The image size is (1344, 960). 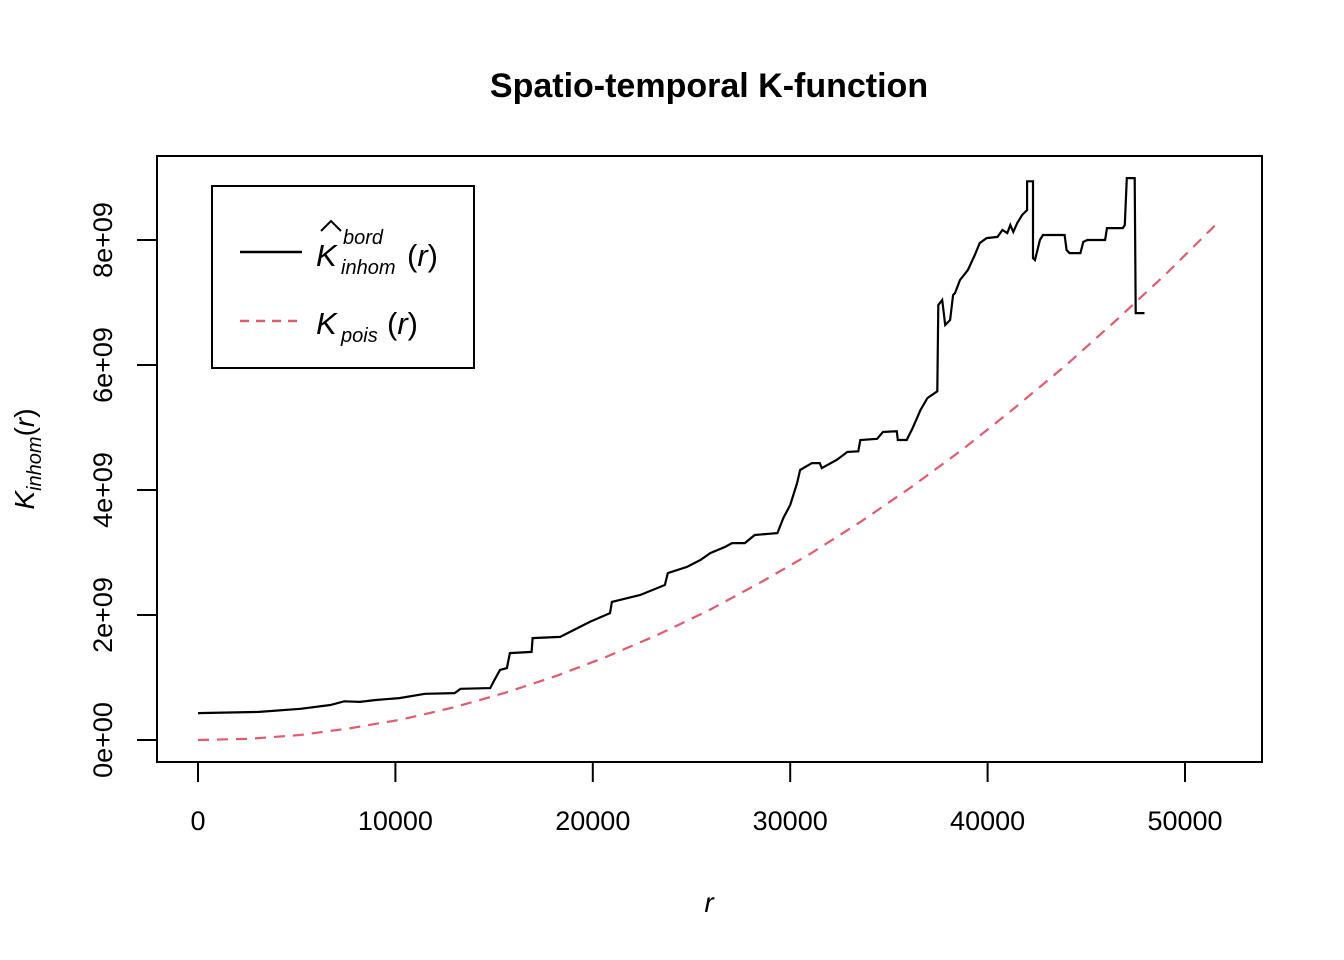 What do you see at coordinates (395, 821) in the screenshot?
I see `x-tick-label: 10000` at bounding box center [395, 821].